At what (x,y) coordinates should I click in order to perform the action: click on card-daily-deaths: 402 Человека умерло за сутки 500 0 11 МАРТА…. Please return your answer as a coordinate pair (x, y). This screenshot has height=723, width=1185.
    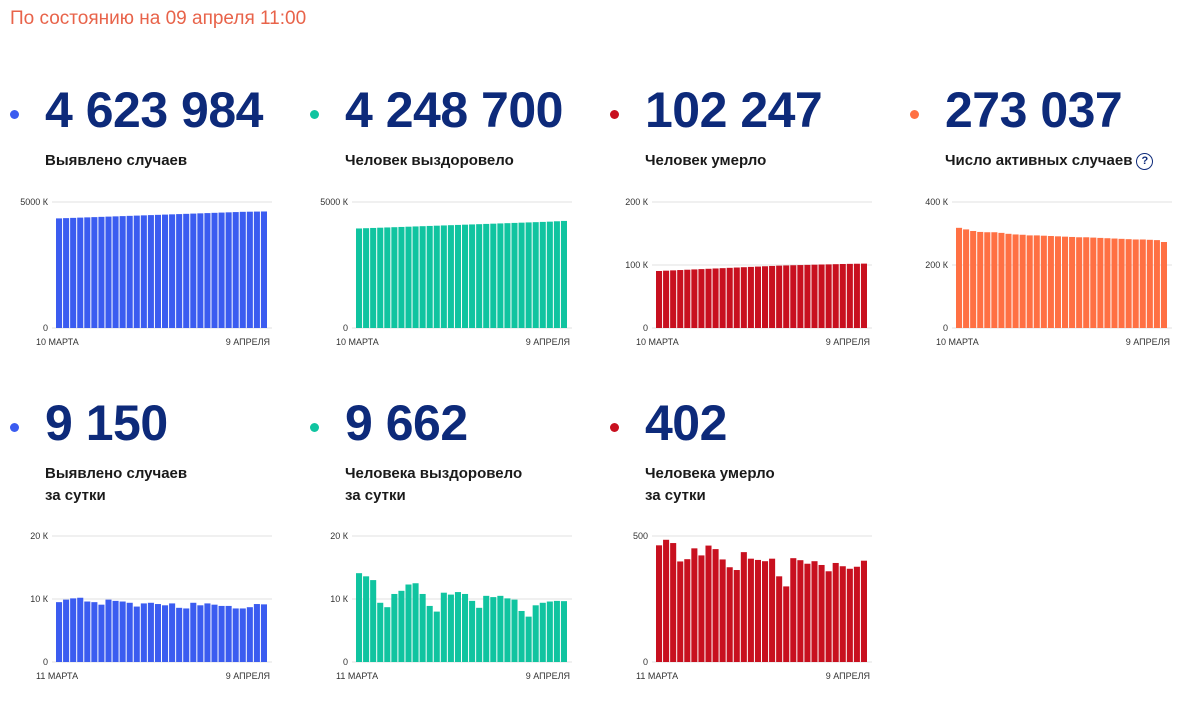
    Looking at the image, I should click on (755, 558).